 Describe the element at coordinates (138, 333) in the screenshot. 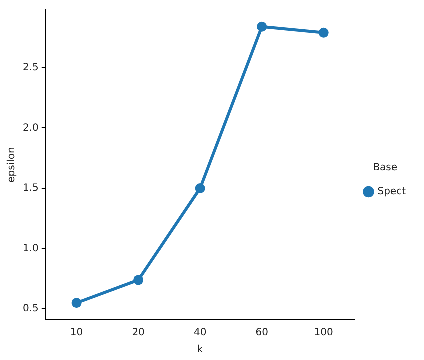

I see `x-tick-label: 20` at that location.